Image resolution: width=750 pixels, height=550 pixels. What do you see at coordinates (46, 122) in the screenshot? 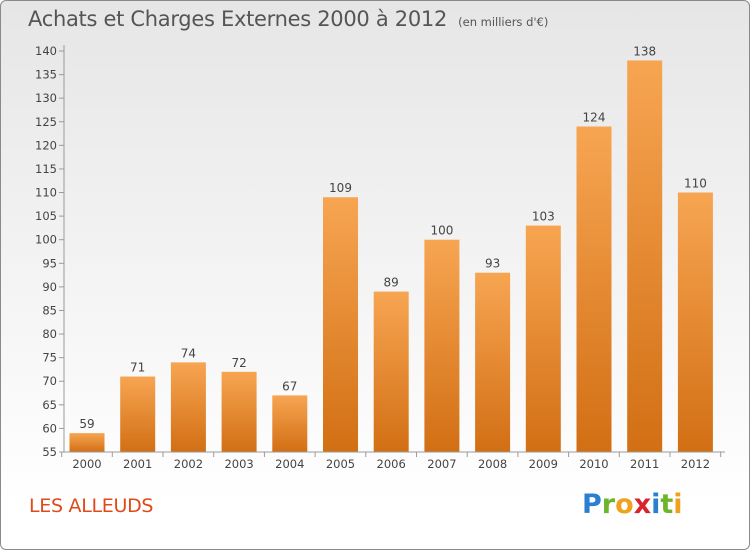
I see `y-tick-label: 125` at bounding box center [46, 122].